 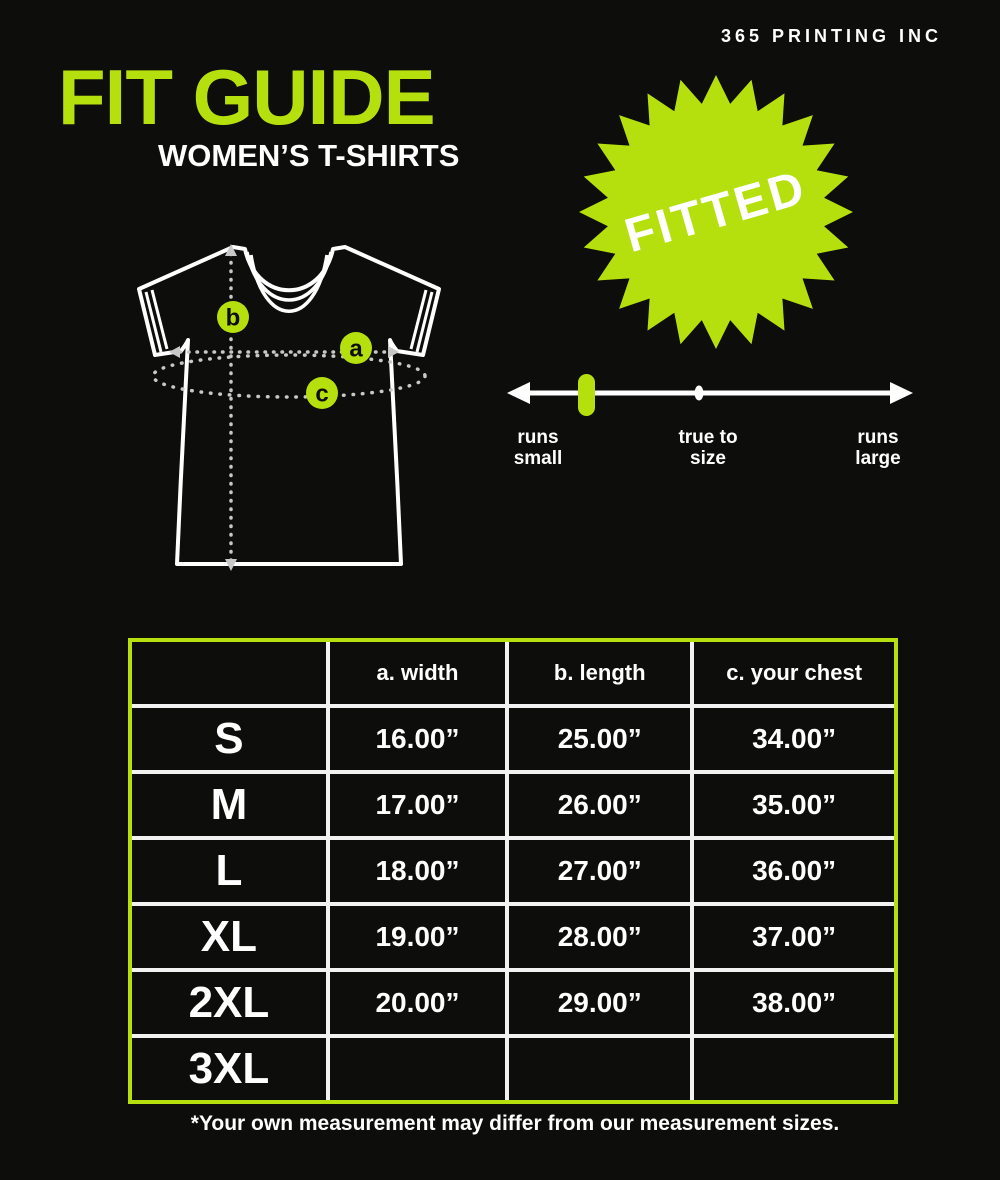 What do you see at coordinates (708, 437) in the screenshot?
I see `scale-label-line: true to` at bounding box center [708, 437].